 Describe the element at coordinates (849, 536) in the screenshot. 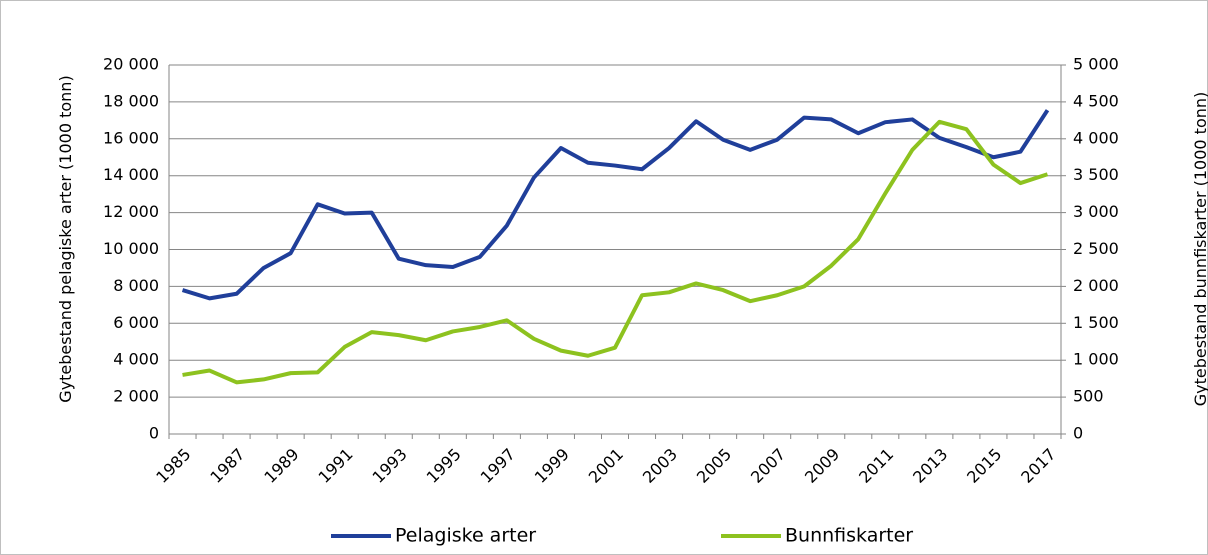

I see `legend-label: Bunnfiskarter` at that location.